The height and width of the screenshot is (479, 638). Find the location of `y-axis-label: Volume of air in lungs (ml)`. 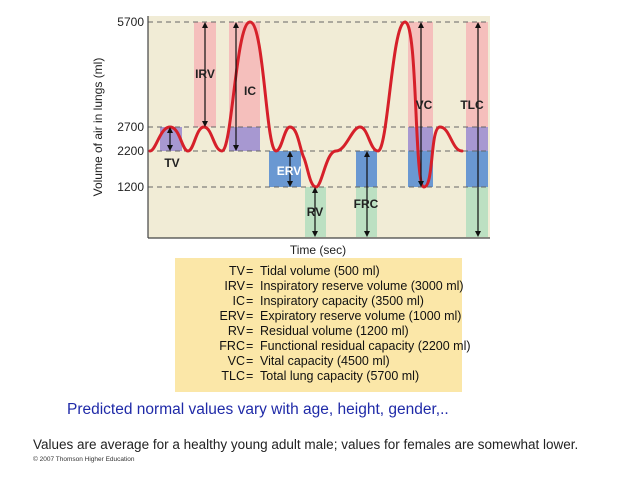

y-axis-label: Volume of air in lungs (ml) is located at coordinates (98, 127).